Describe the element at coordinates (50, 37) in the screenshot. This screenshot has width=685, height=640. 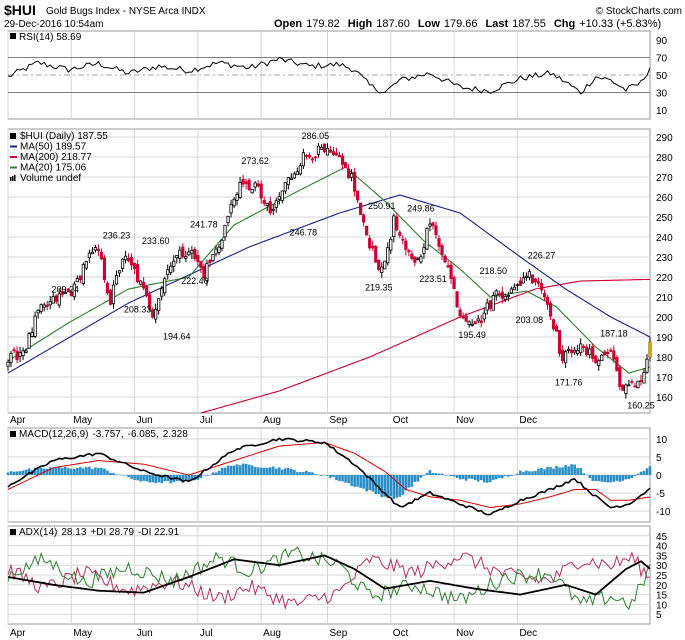
I see `rsi-label: RSI(14) 58.69` at that location.